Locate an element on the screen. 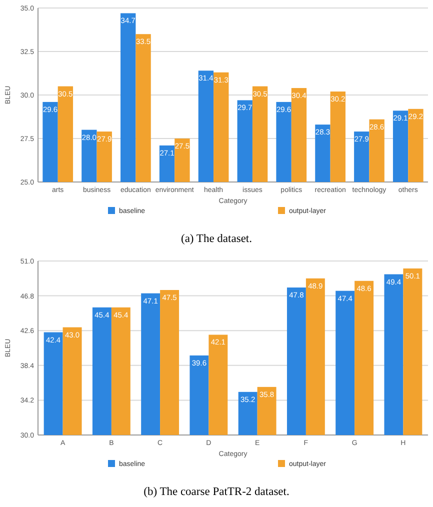 The width and height of the screenshot is (433, 507). text: (b) The coarse PatTR-2 dataset. is located at coordinates (217, 492).